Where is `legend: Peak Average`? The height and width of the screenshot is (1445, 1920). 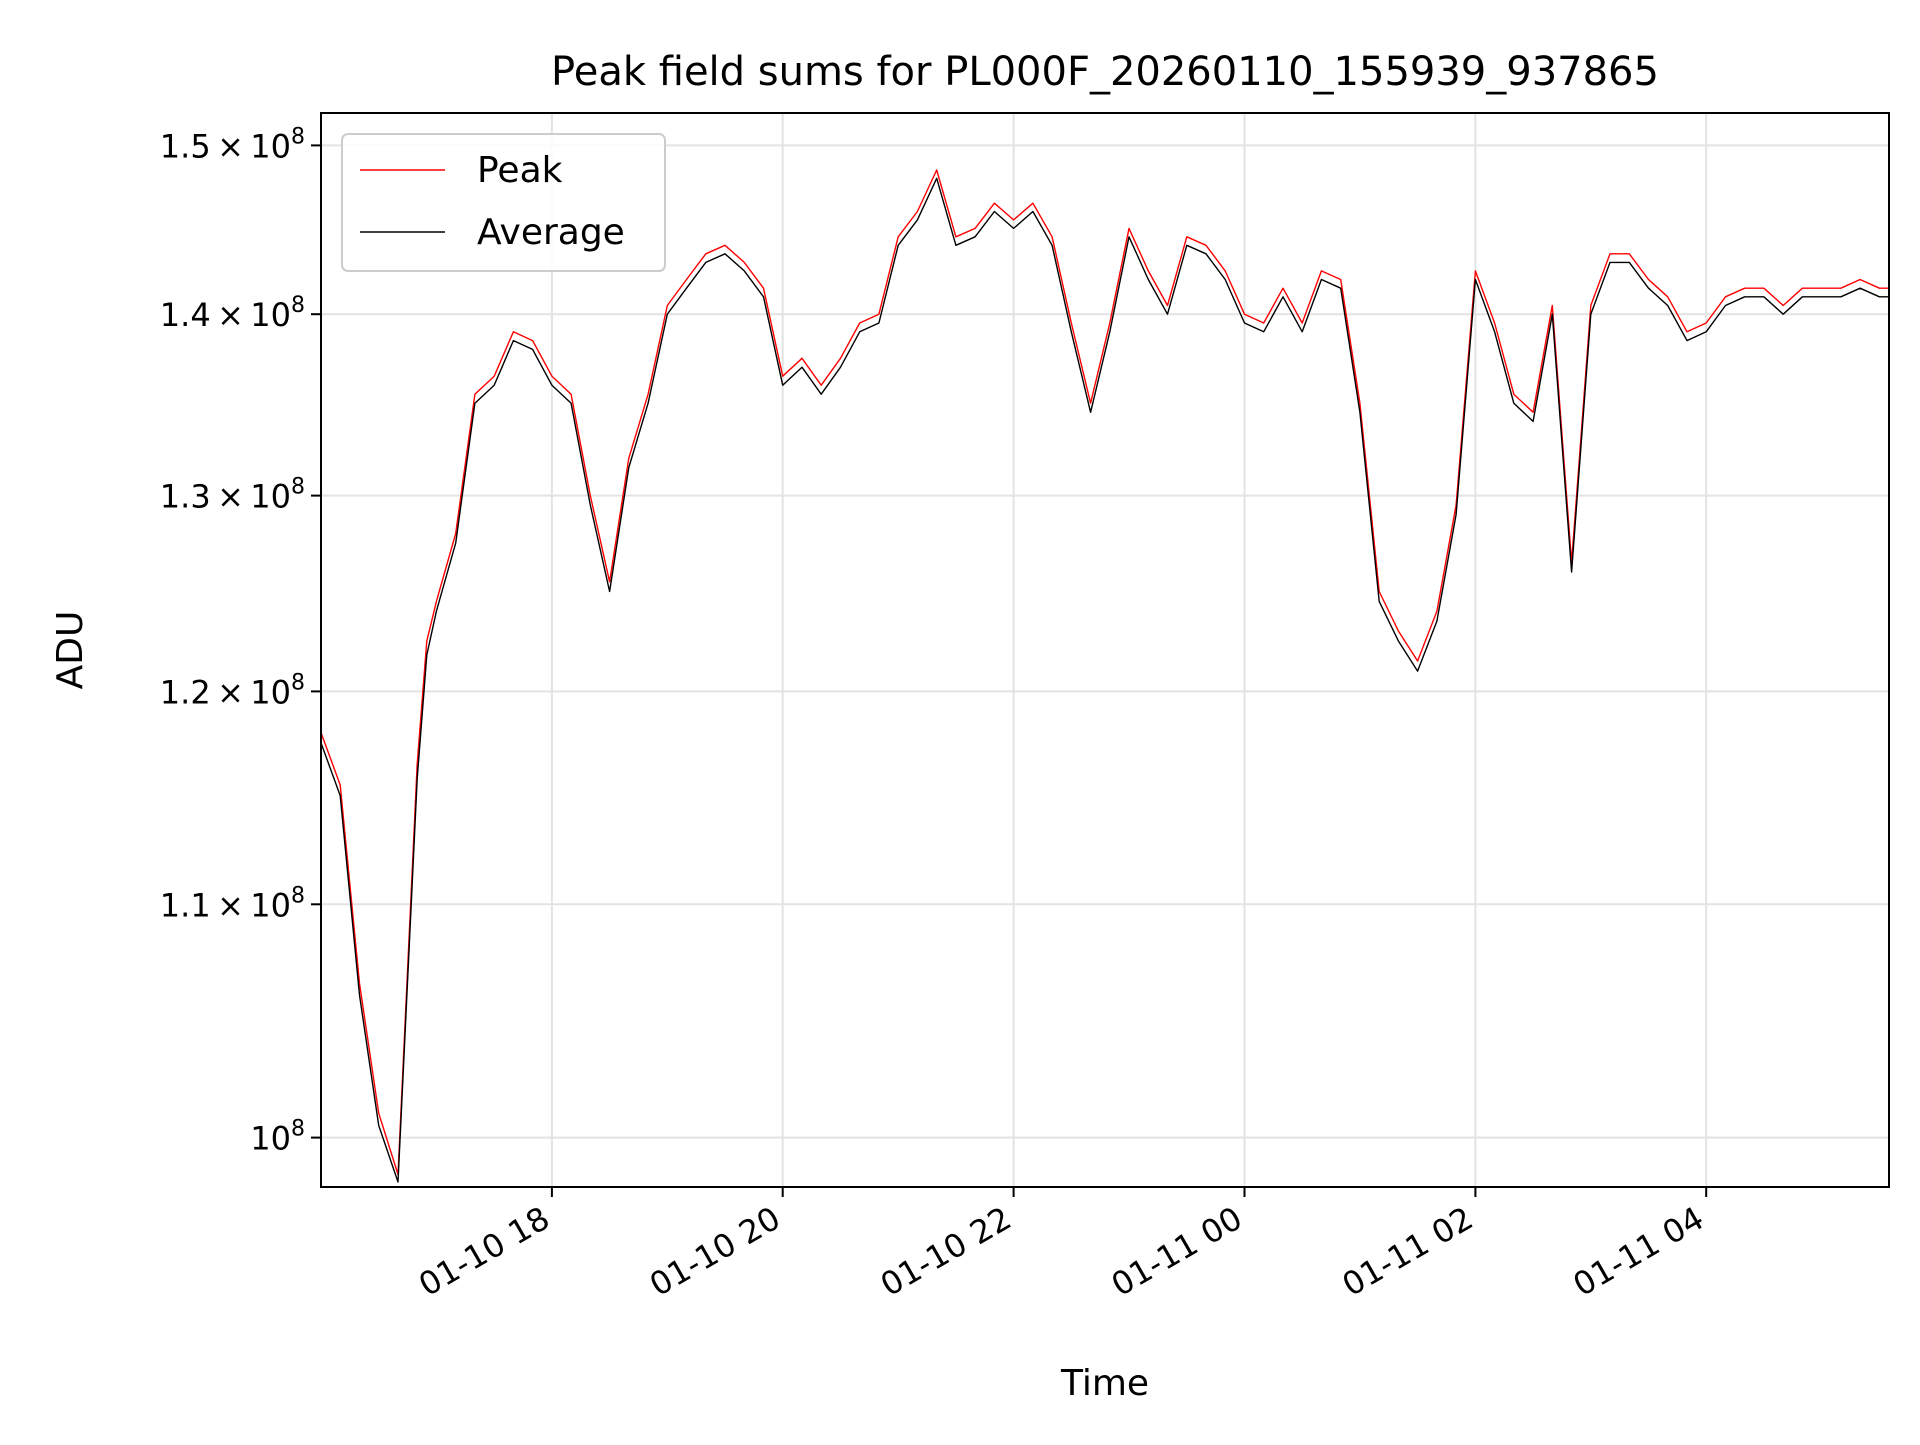 legend: Peak Average is located at coordinates (503, 202).